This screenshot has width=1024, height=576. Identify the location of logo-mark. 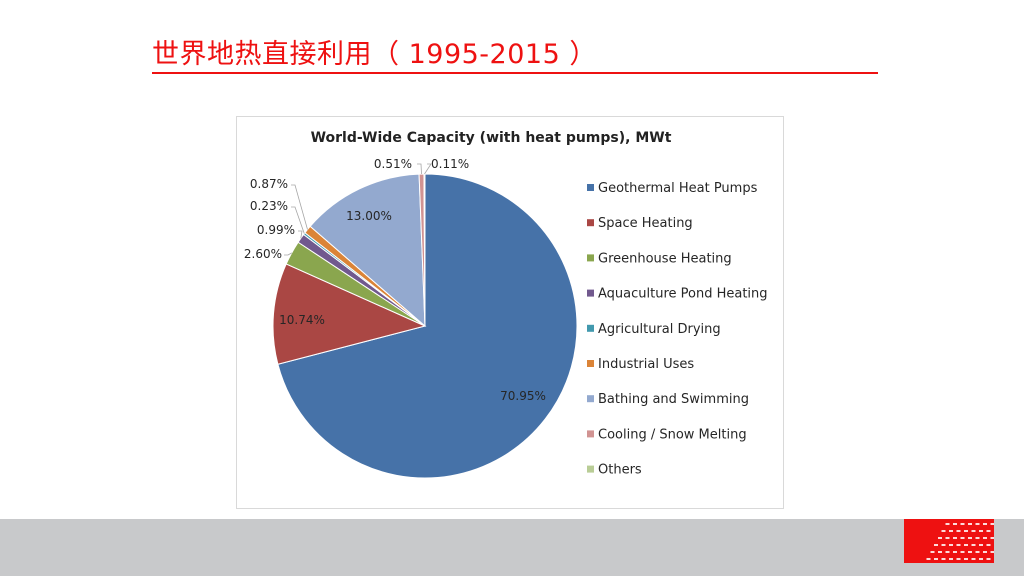
(951, 541).